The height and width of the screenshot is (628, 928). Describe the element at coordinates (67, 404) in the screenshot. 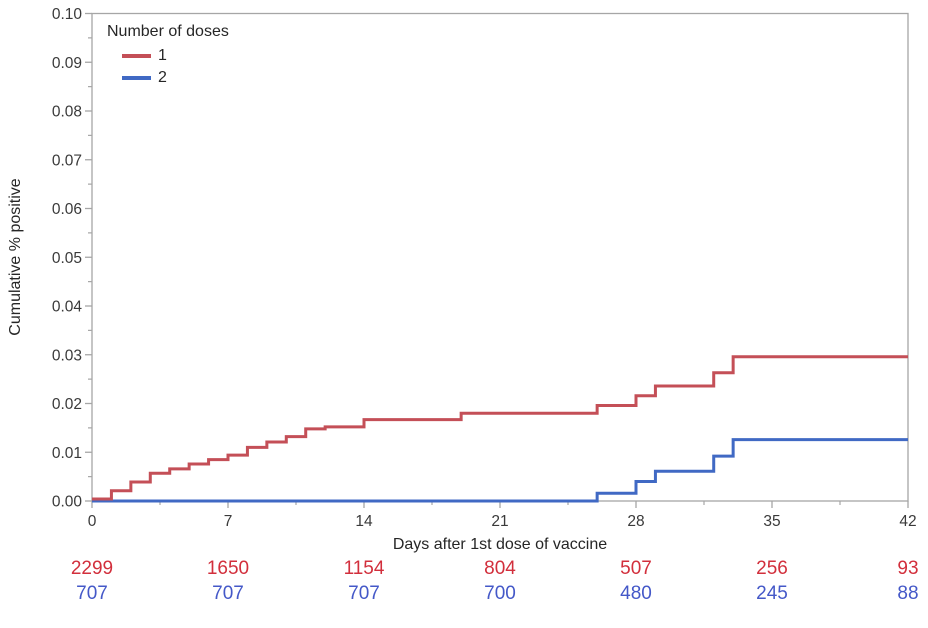

I see `y-tick-label: 0.02` at that location.